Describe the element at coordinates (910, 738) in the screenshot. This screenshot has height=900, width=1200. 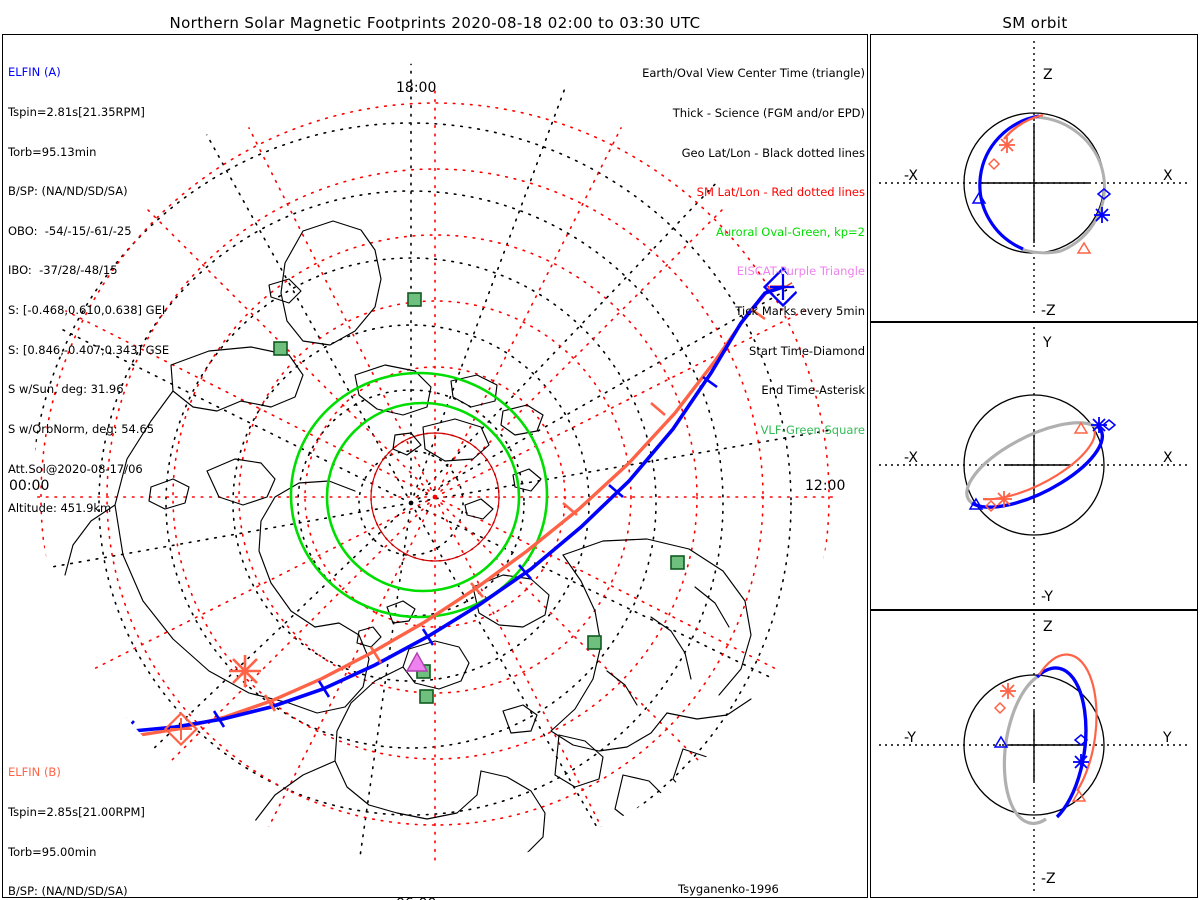
I see `axis-label-left: -Y` at that location.